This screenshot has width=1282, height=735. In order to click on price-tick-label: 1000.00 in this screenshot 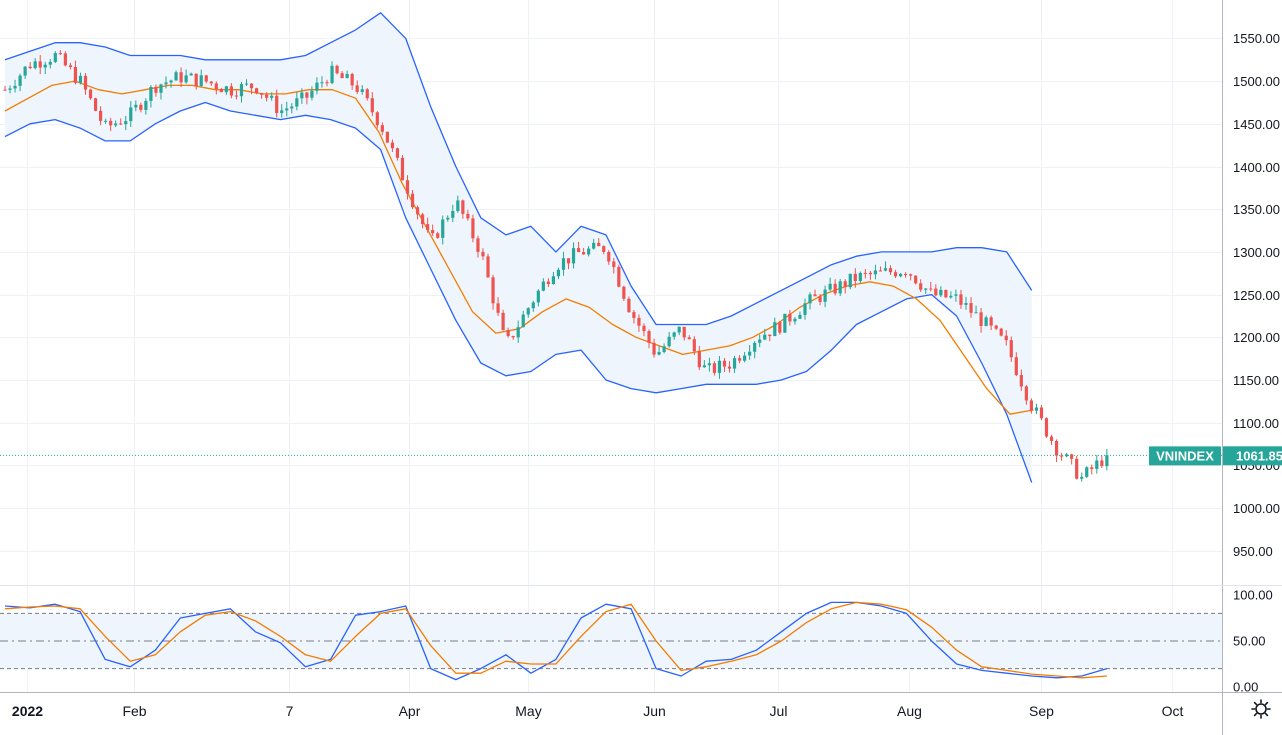, I will do `click(1256, 508)`.